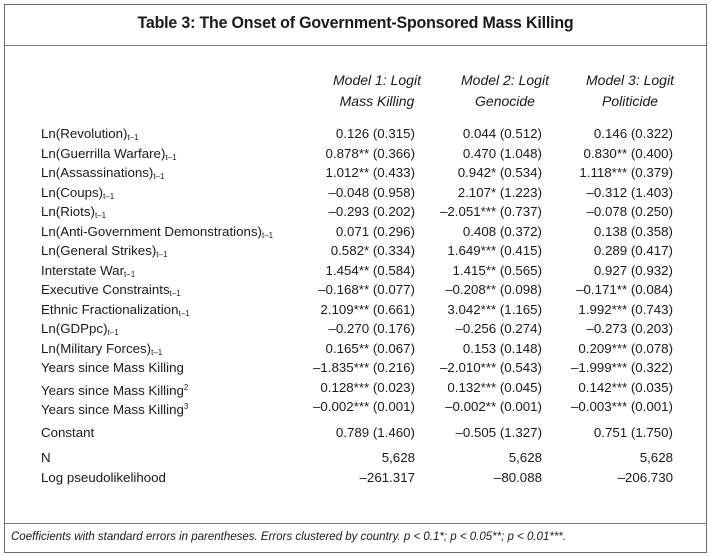  I want to click on model-3-cell: 5,628, so click(656, 457).